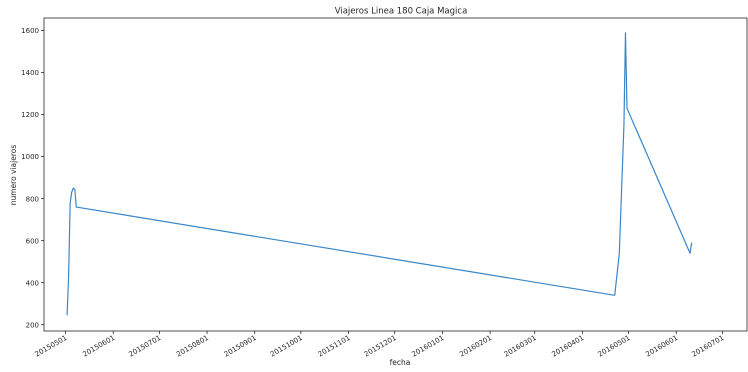  Describe the element at coordinates (334, 346) in the screenshot. I see `x-tick-label: 20151101` at that location.